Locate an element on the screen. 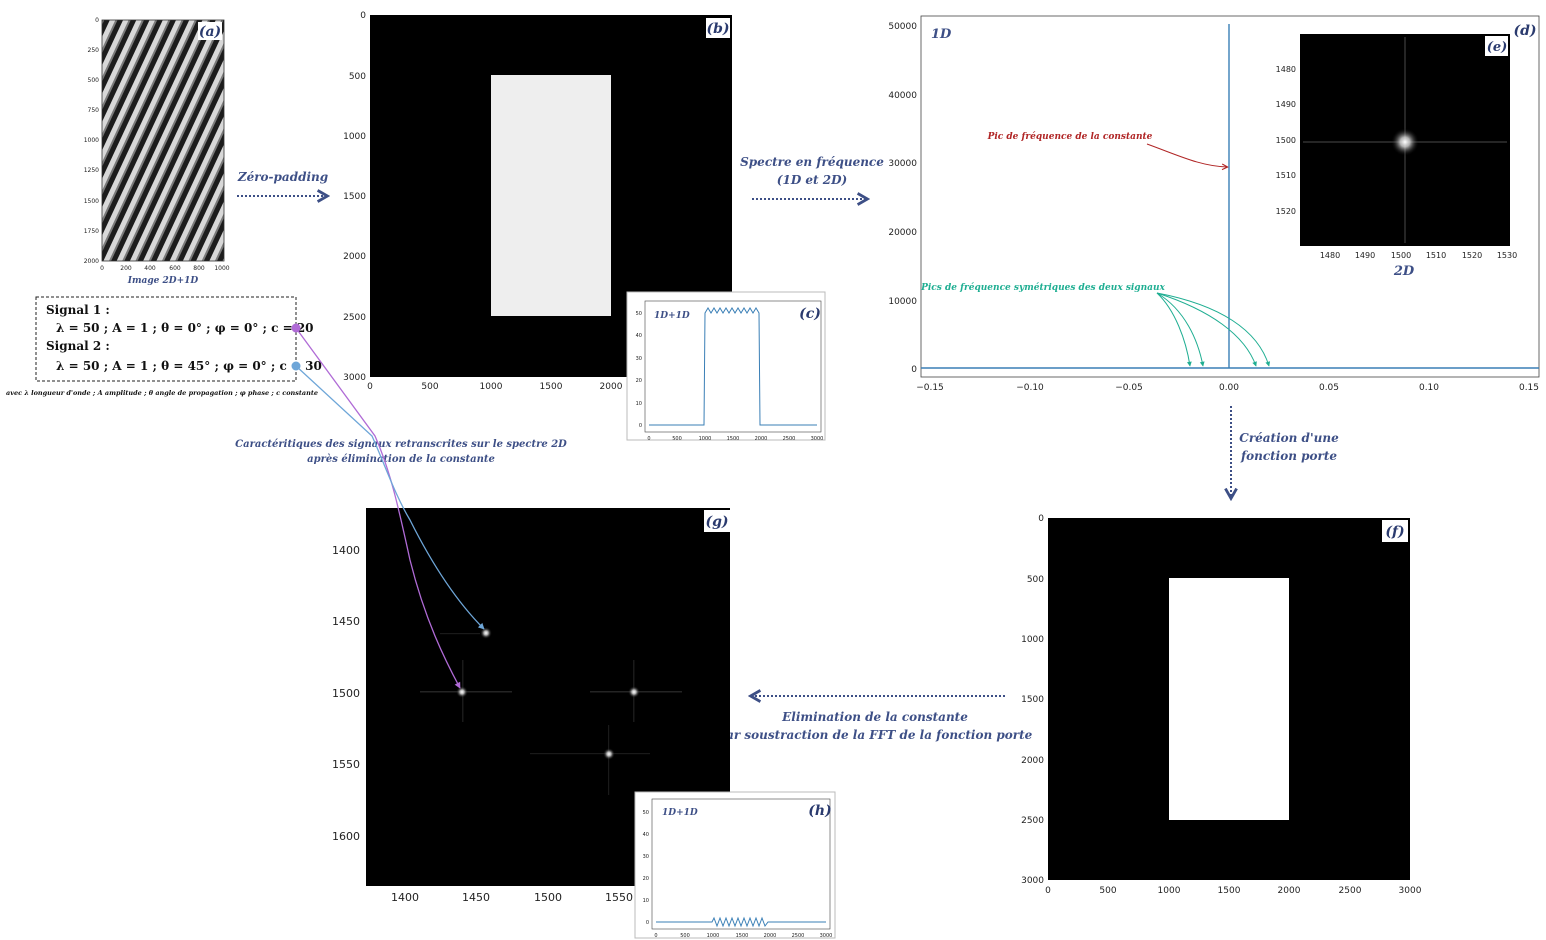 This screenshot has width=1546, height=940. panel-h-xticks: 0 500 1000 1500 2000 2500 3000 is located at coordinates (743, 936).